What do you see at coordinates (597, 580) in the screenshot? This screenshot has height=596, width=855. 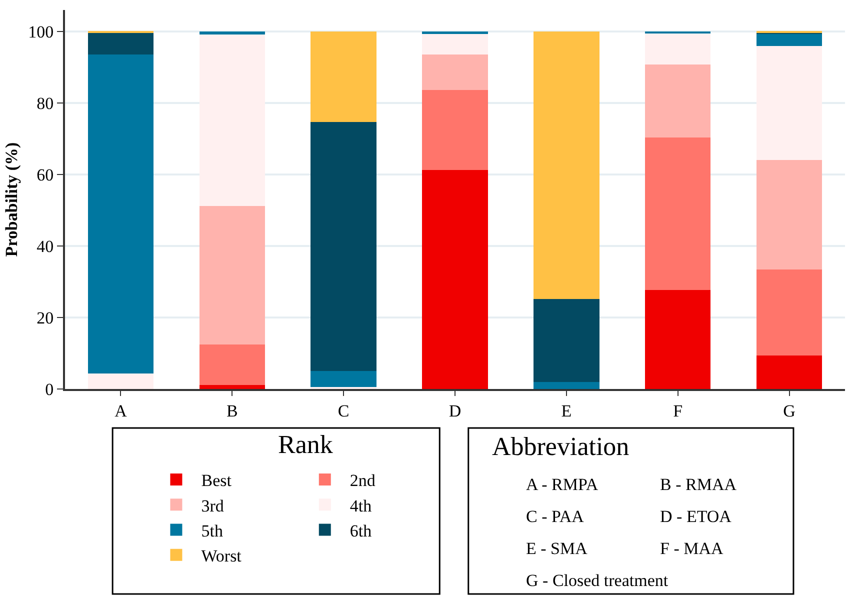 I see `text: G - Closed treatment` at bounding box center [597, 580].